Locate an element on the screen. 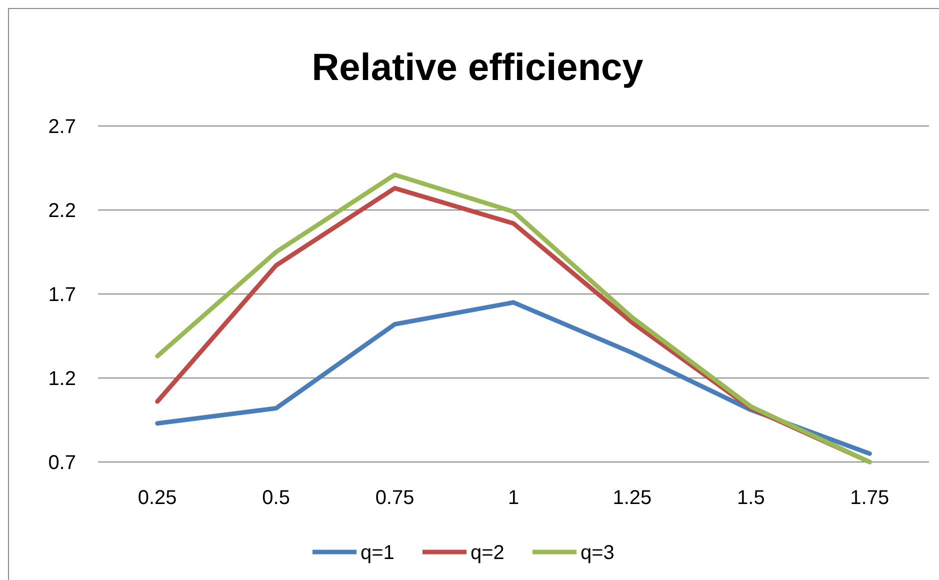  y-tick-label: 2.2 is located at coordinates (62, 211).